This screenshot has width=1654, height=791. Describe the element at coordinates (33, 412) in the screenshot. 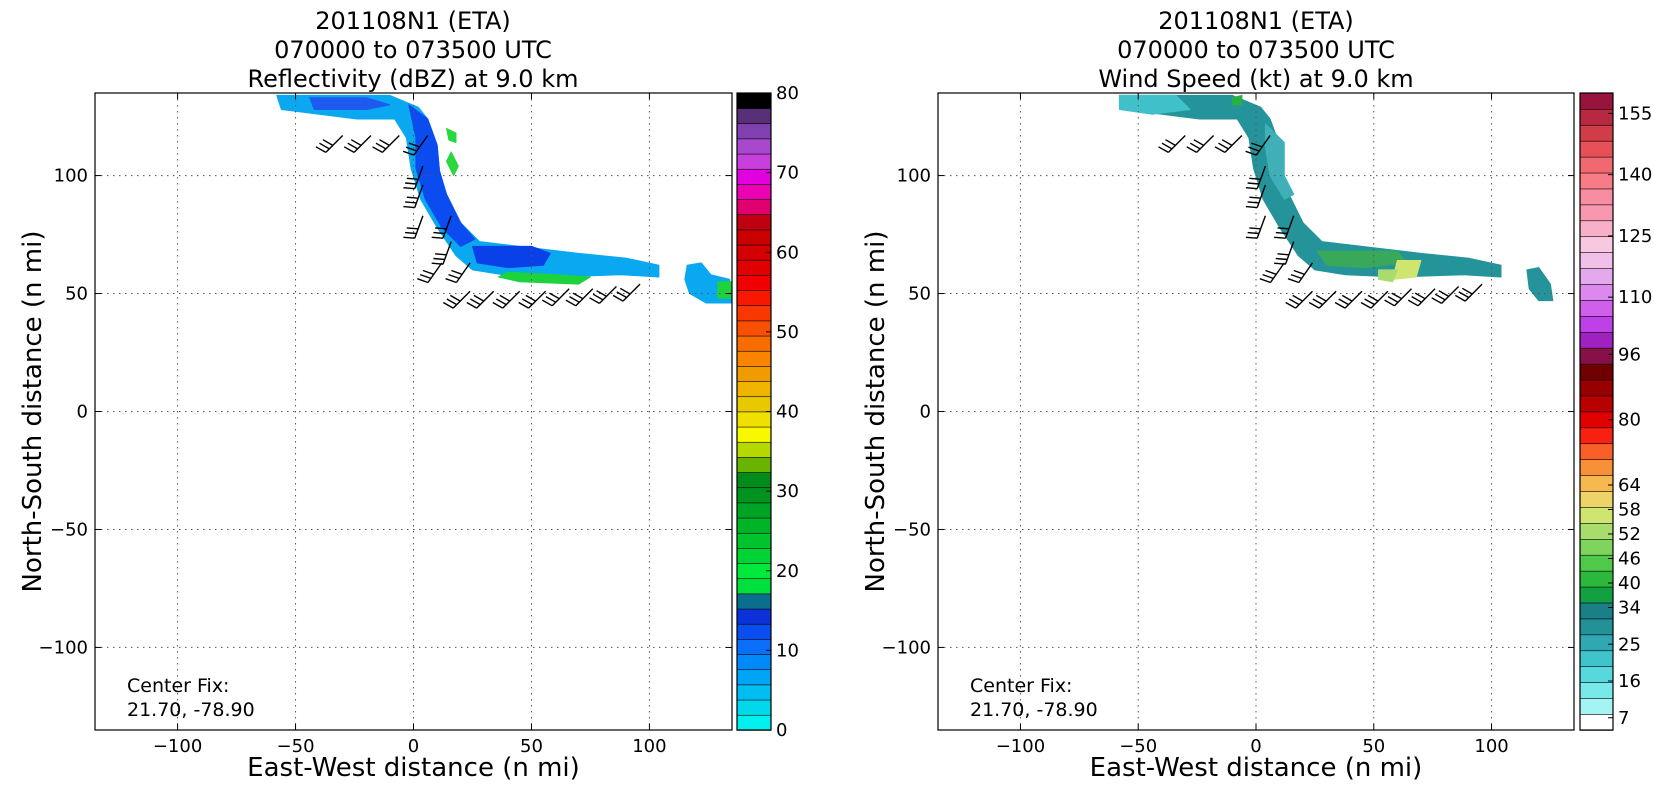

I see `y-axis-label: North-South distance (n mi)` at that location.